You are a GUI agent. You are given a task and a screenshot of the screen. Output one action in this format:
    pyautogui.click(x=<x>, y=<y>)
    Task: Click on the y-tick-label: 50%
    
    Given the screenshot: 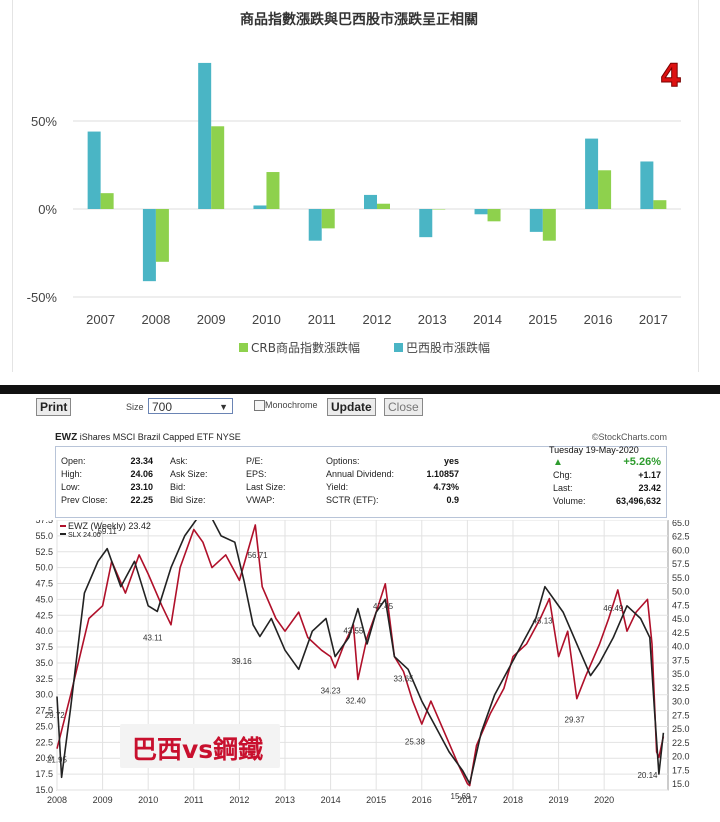 What is the action you would take?
    pyautogui.click(x=44, y=121)
    